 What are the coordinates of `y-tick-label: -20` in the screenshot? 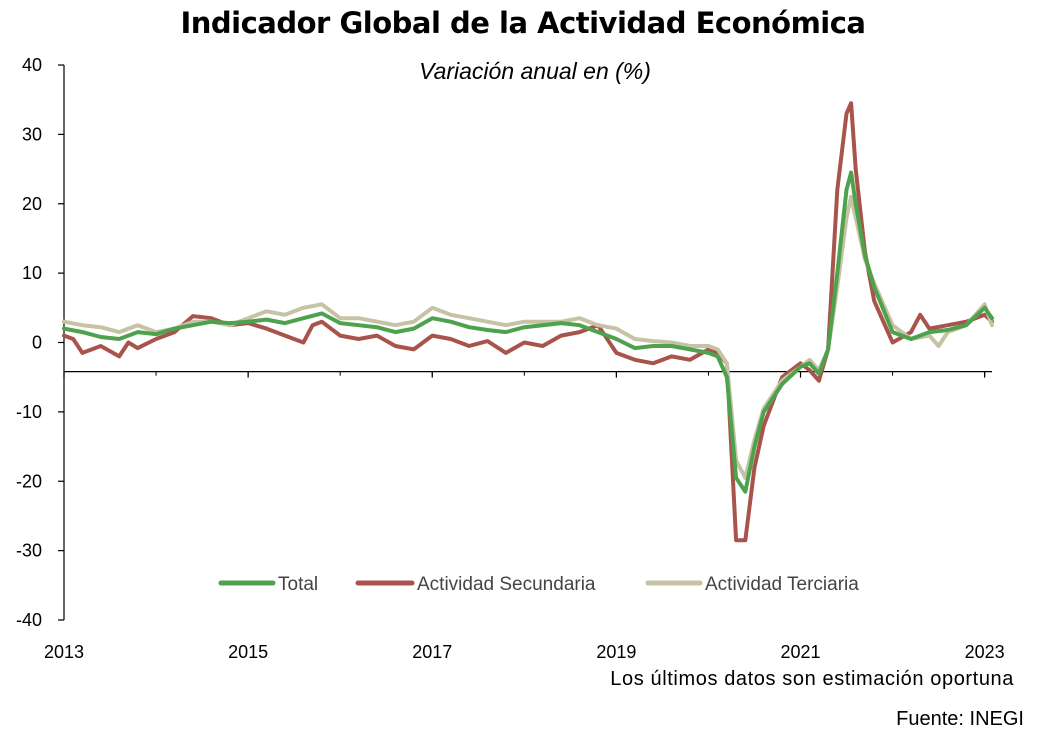 It's located at (29, 481).